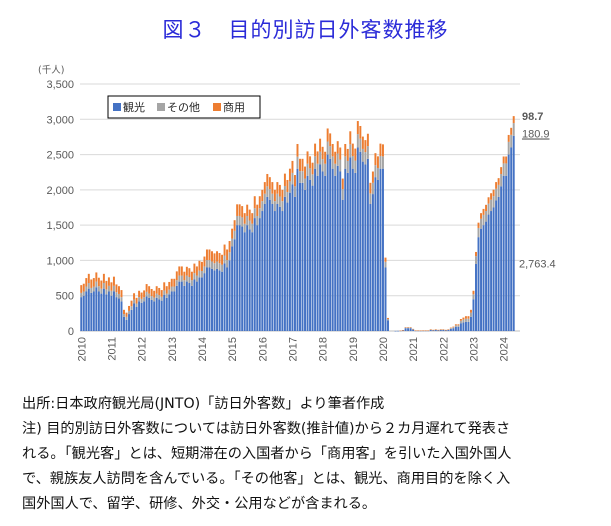 This screenshot has height=526, width=611. I want to click on note-line-3: で、親族友人訪問を含んでいる。「その他客」とは、観光、商用目的を除く入, so click(266, 479).